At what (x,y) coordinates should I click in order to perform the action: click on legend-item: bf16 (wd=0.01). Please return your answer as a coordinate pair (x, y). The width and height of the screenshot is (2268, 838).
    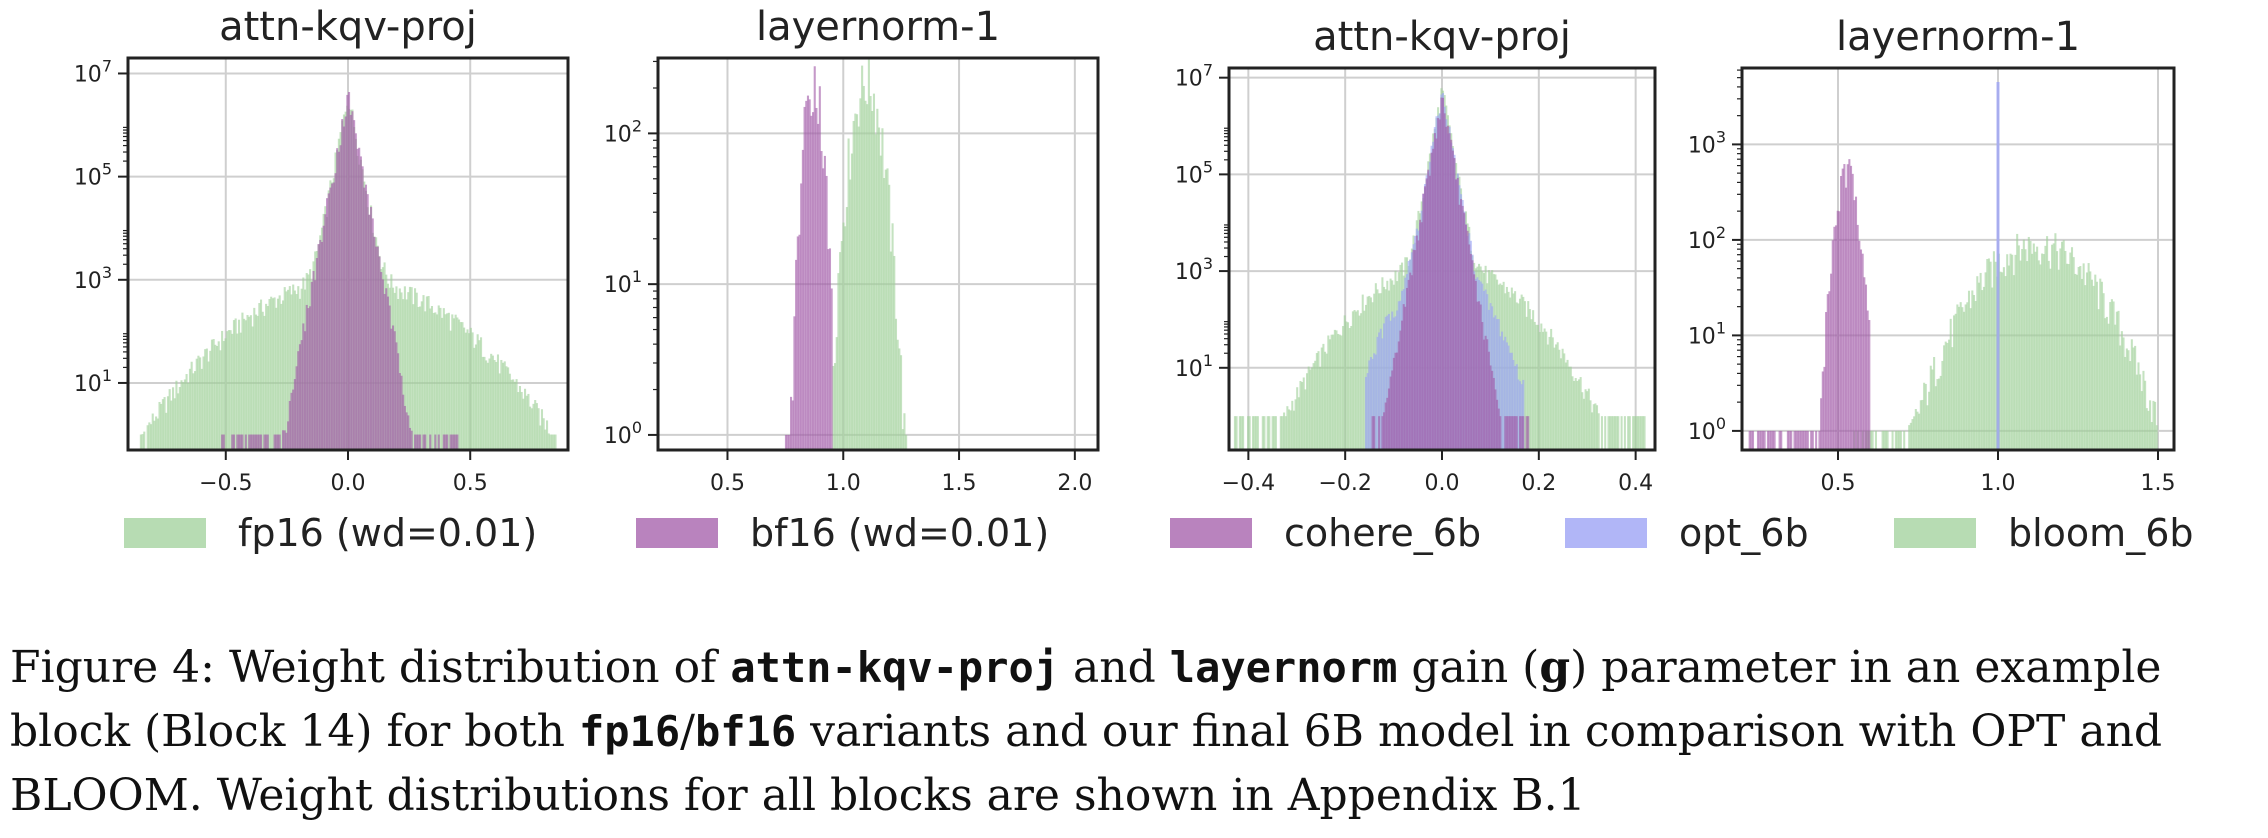
    Looking at the image, I should click on (842, 533).